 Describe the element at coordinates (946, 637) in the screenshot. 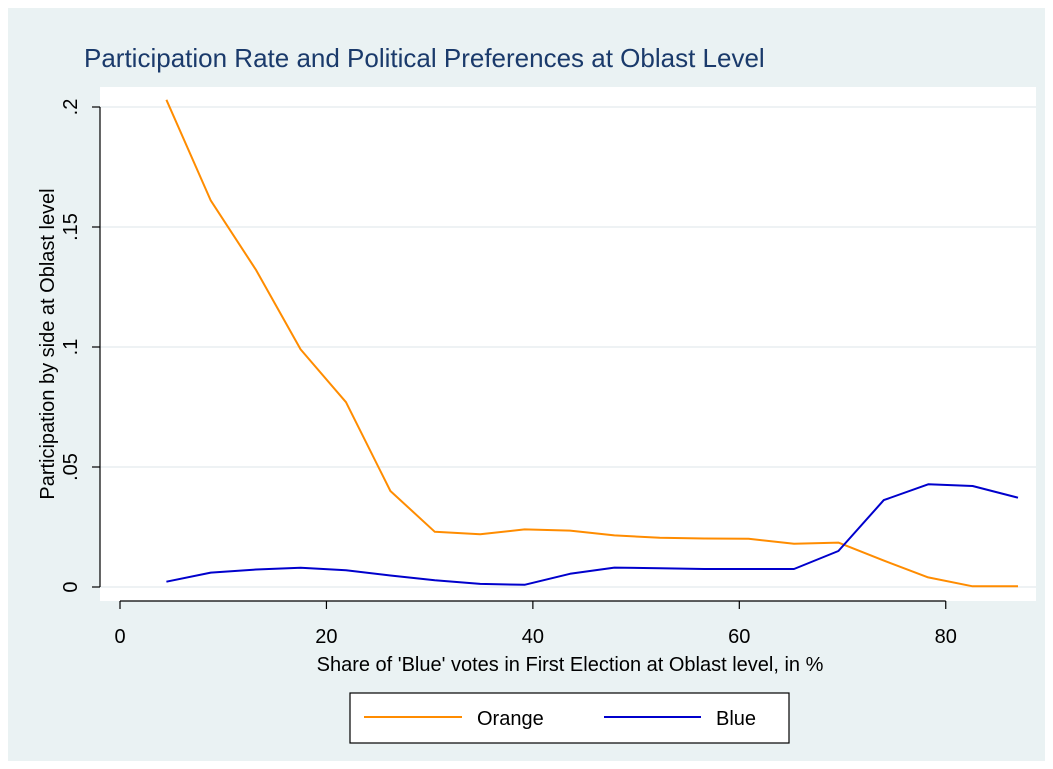

I see `x-tick-label-4: 80` at that location.